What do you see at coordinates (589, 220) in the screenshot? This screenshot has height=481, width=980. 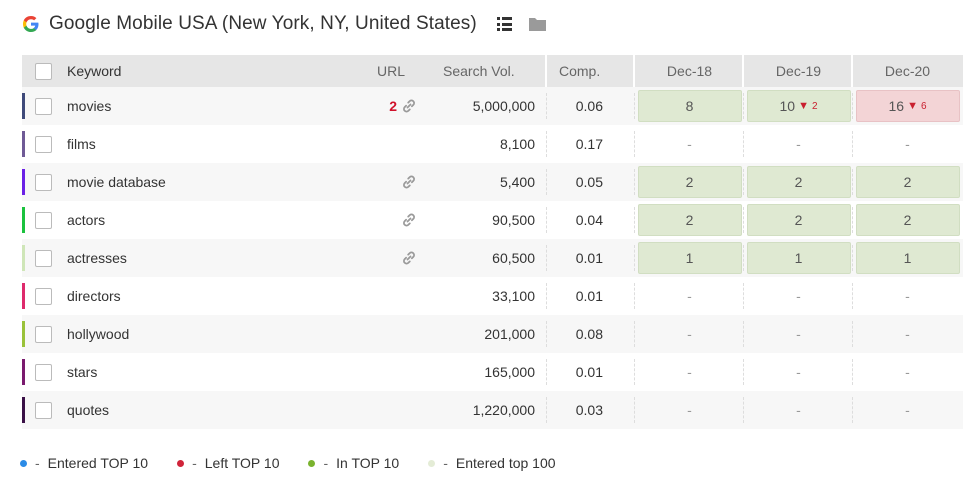 I see `competition-value: 0.04` at bounding box center [589, 220].